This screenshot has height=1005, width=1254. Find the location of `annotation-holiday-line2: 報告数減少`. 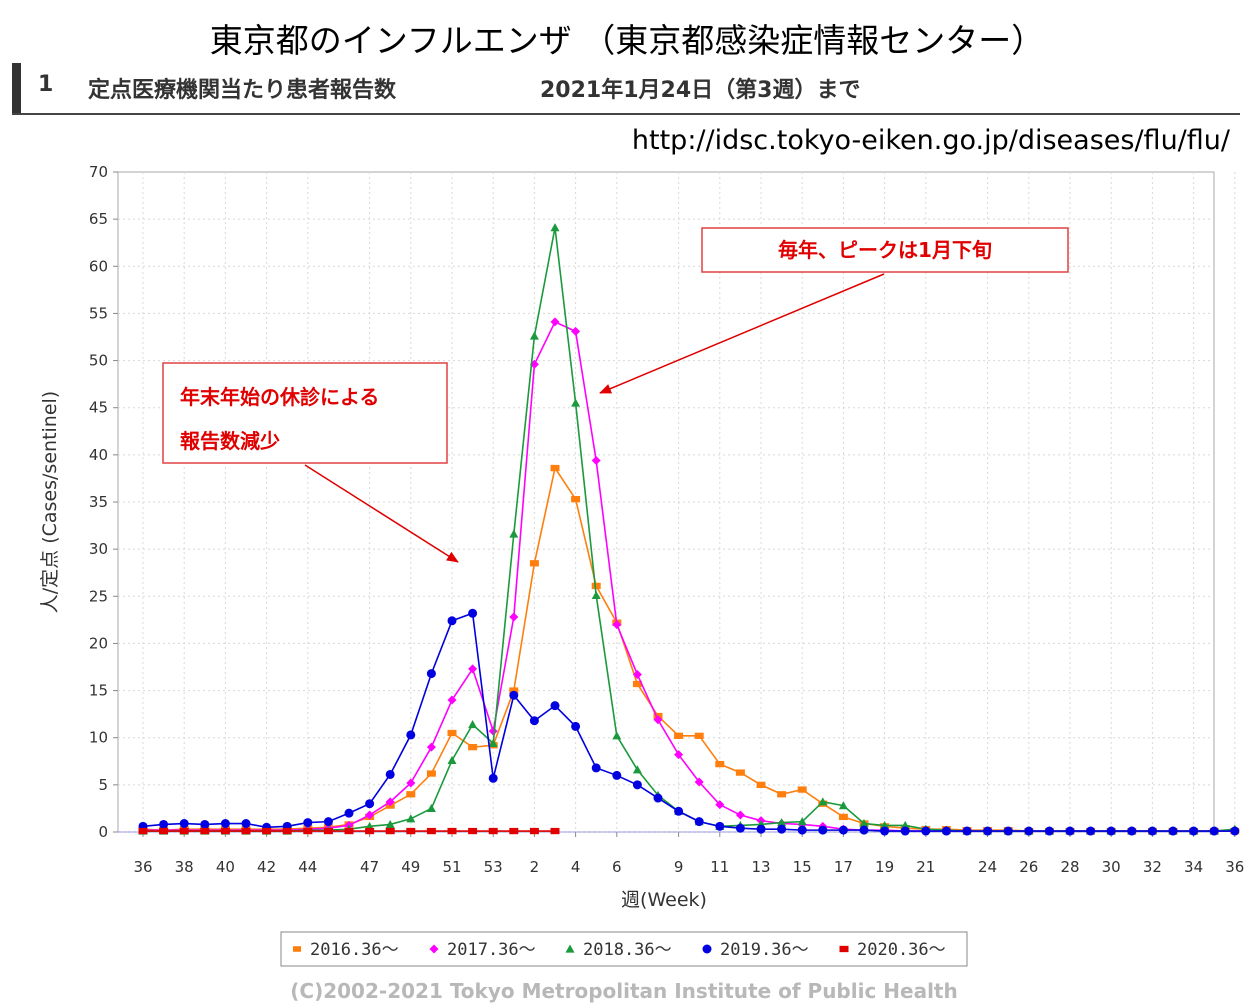

annotation-holiday-line2: 報告数減少 is located at coordinates (230, 441).